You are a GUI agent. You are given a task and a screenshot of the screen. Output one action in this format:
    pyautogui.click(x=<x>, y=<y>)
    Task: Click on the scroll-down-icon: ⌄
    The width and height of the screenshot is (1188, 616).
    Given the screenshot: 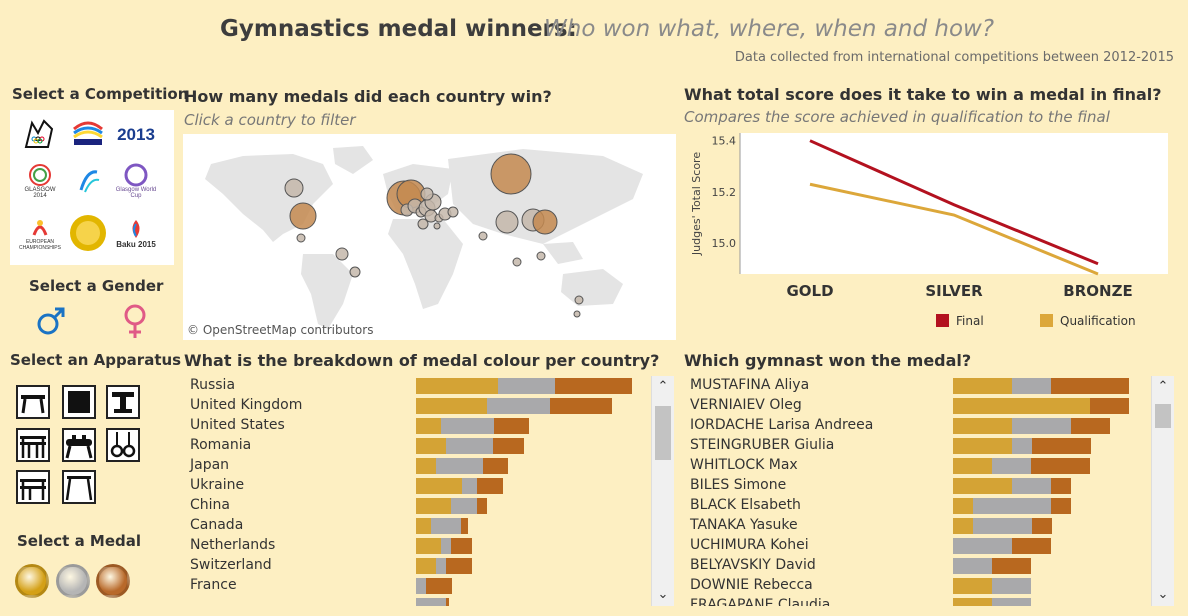 What is the action you would take?
    pyautogui.click(x=1163, y=594)
    